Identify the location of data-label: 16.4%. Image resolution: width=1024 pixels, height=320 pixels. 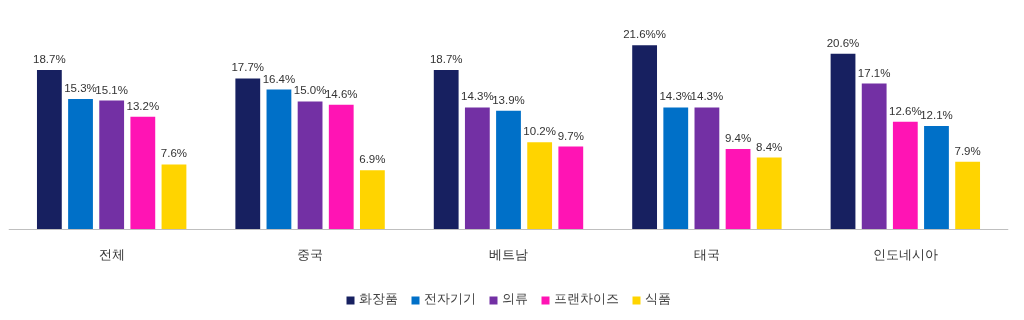
(279, 78).